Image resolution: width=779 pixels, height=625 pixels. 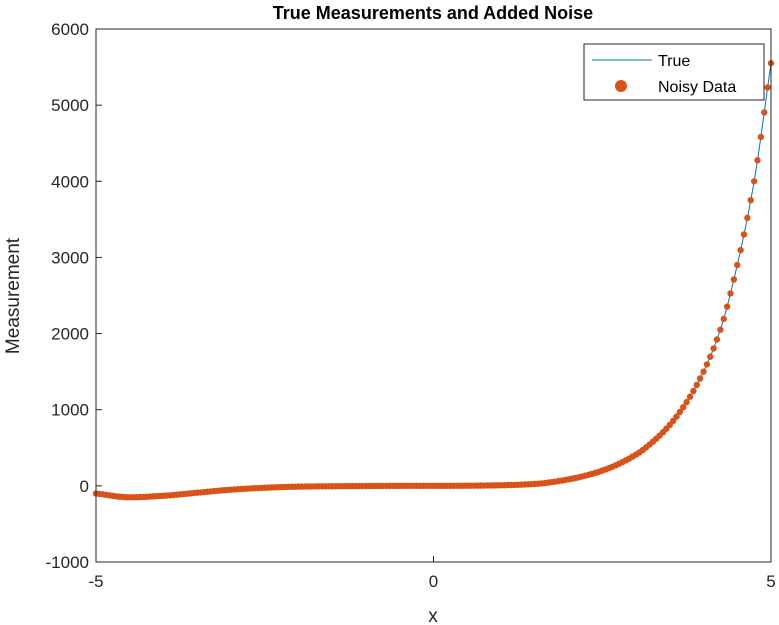 What do you see at coordinates (433, 13) in the screenshot?
I see `chart-title: True Measurements and Added Noise` at bounding box center [433, 13].